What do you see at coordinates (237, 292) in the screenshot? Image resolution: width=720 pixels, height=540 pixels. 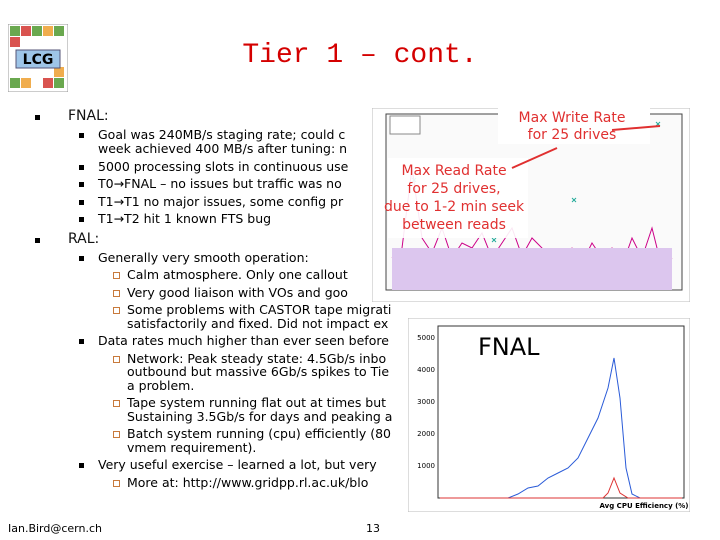 I see `subitem-text: Very good liaison with VOs and goo` at bounding box center [237, 292].